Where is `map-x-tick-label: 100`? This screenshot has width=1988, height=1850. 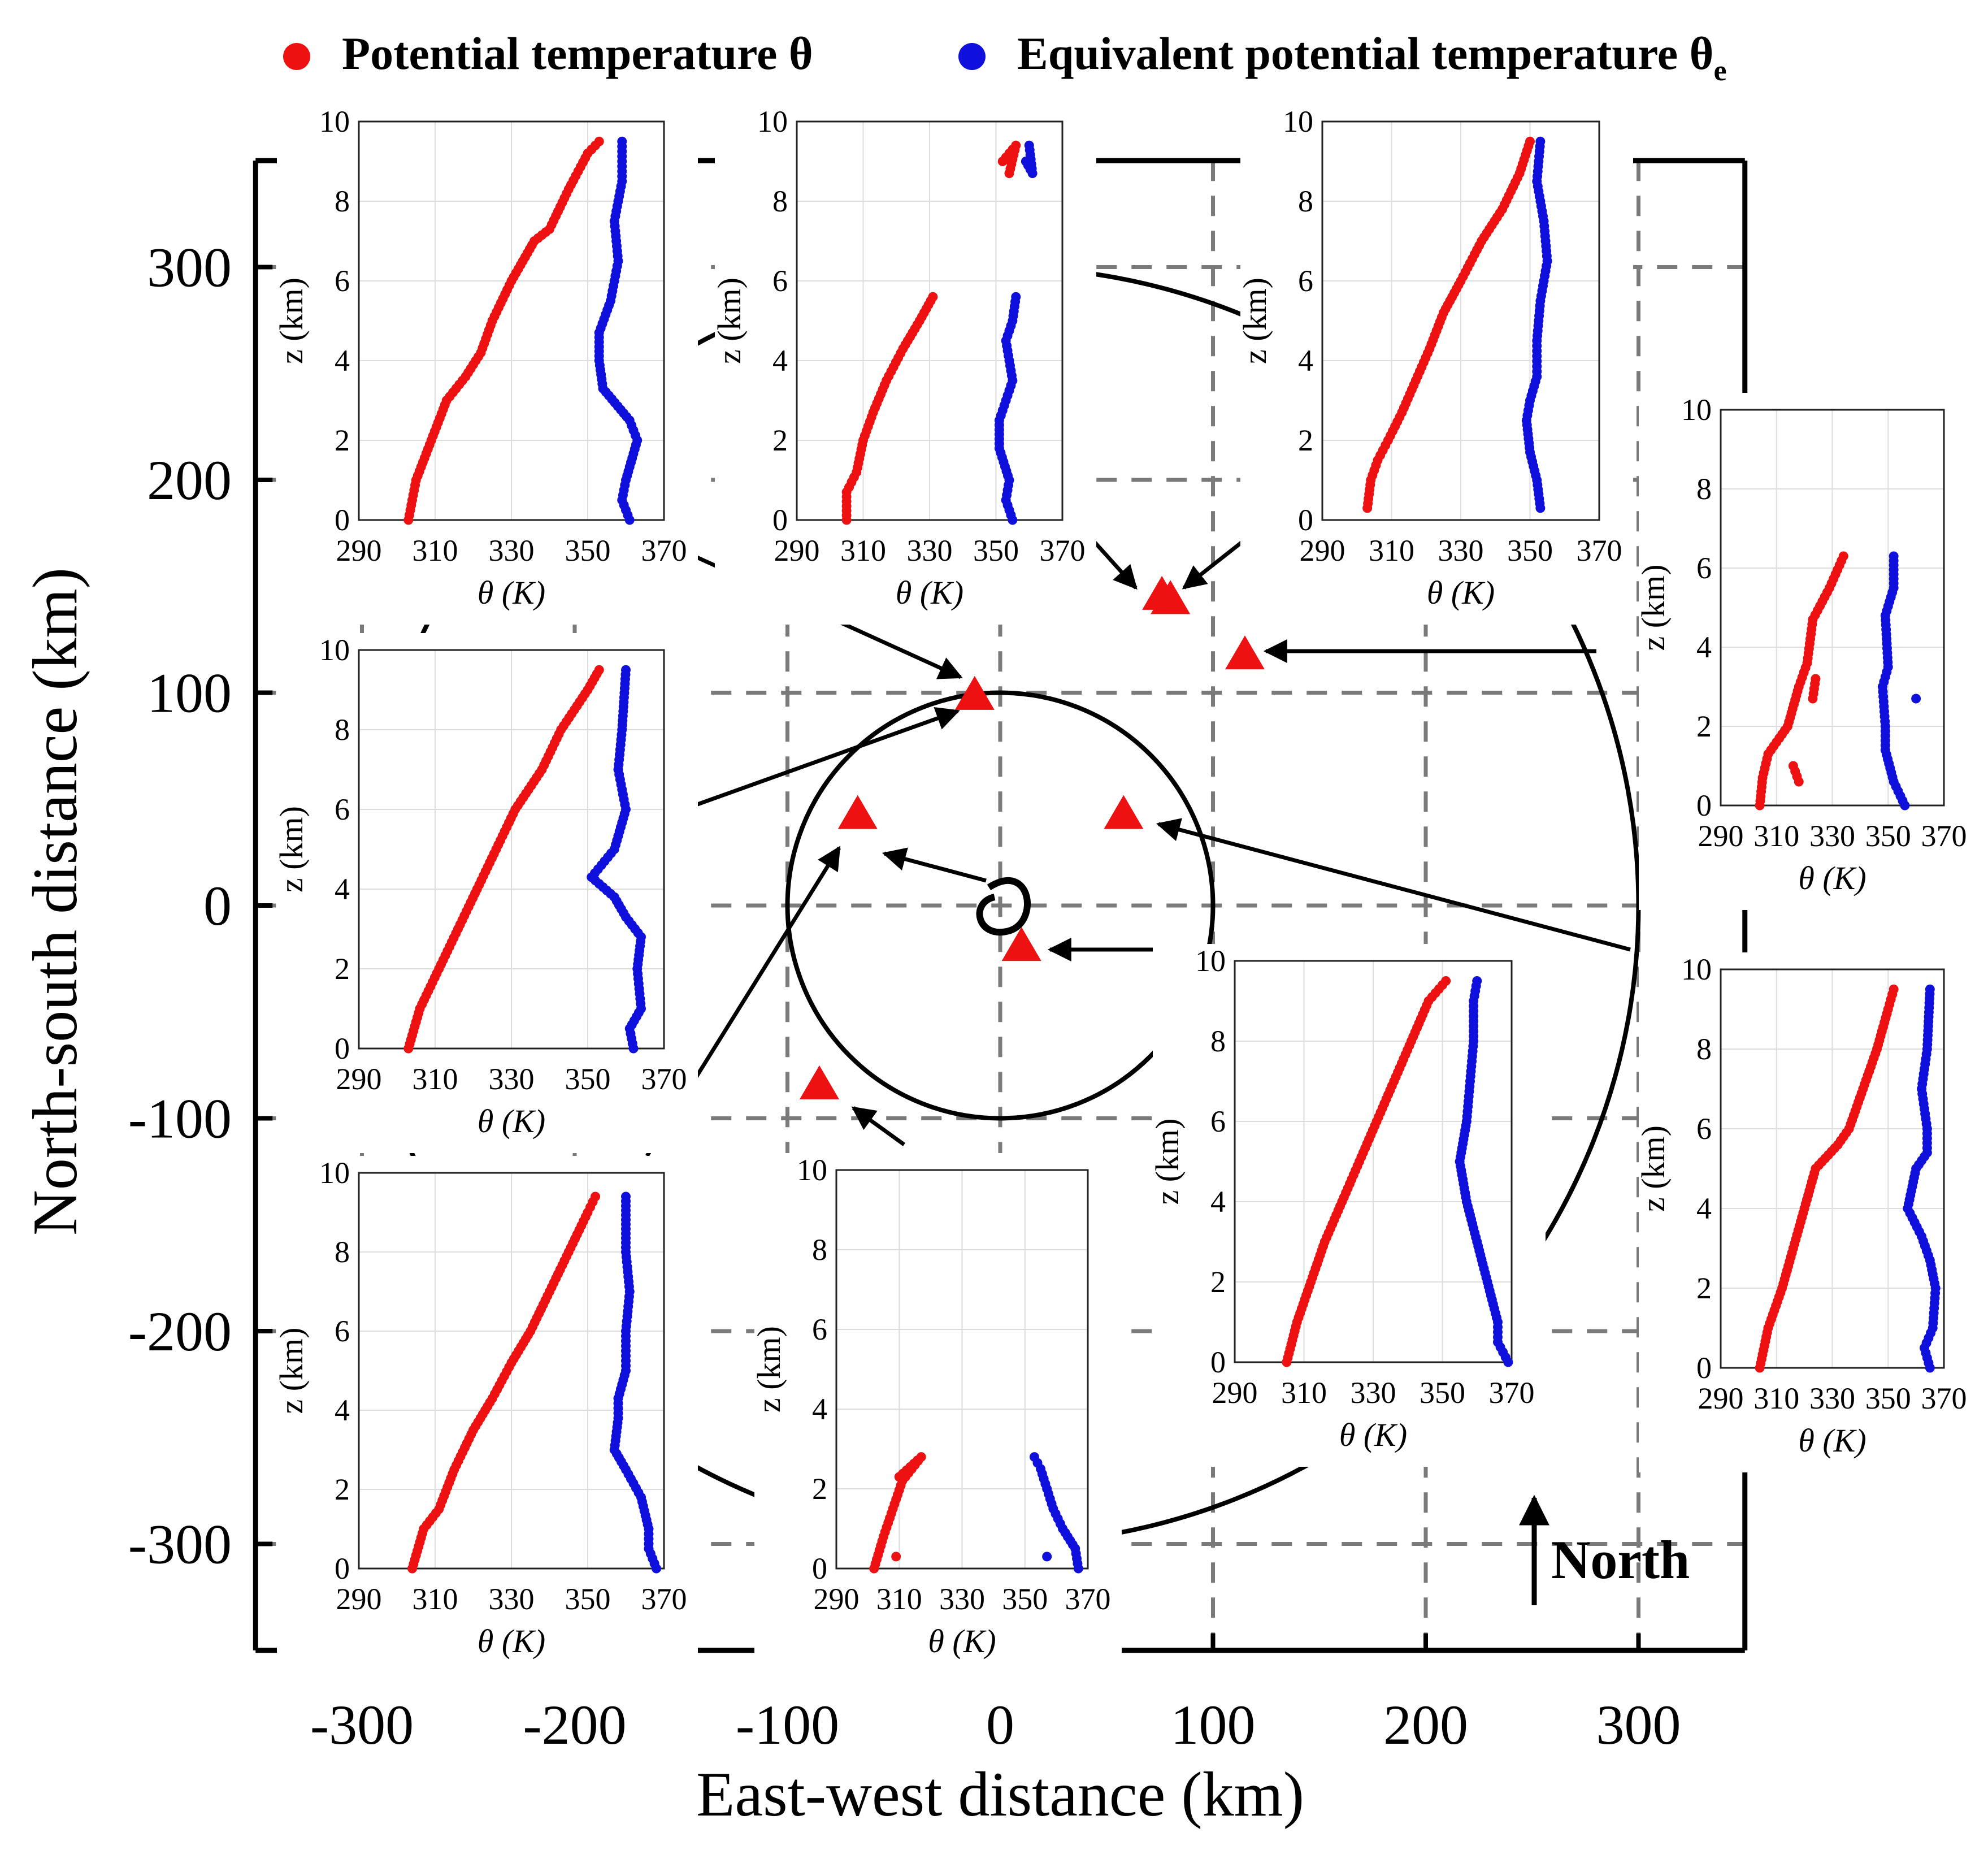
map-x-tick-label: 100 is located at coordinates (1213, 1724).